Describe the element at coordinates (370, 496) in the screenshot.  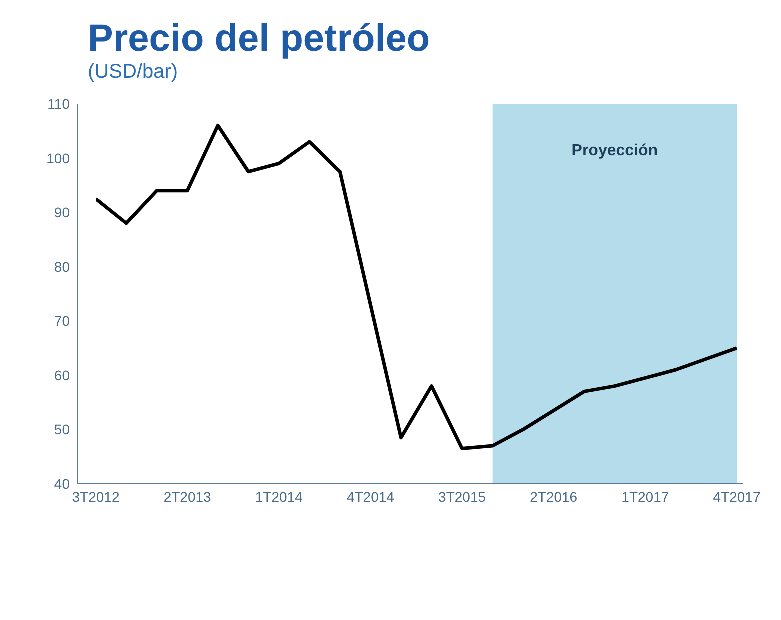
I see `x-tick-label: 4T2014` at that location.